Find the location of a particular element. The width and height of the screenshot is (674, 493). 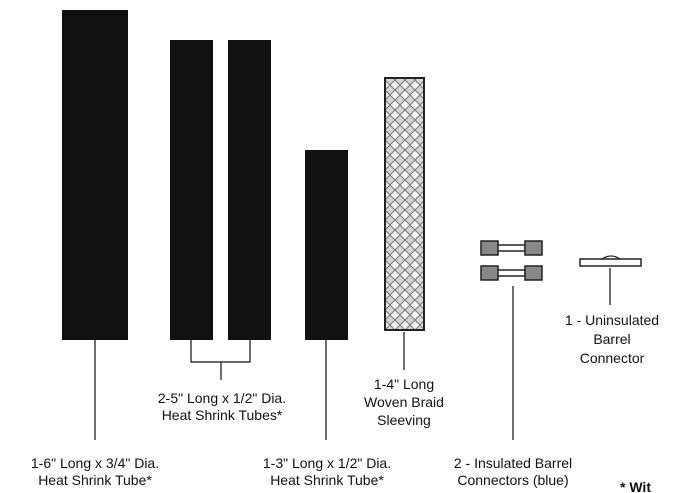

label: Connector is located at coordinates (612, 358).